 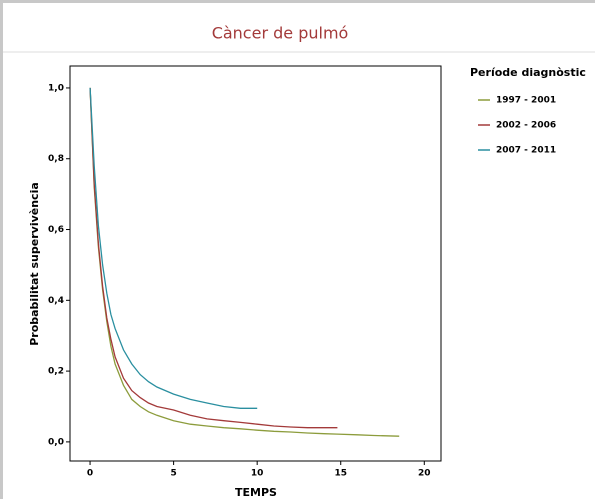 I want to click on y-tick-label: 0,4, so click(x=56, y=301).